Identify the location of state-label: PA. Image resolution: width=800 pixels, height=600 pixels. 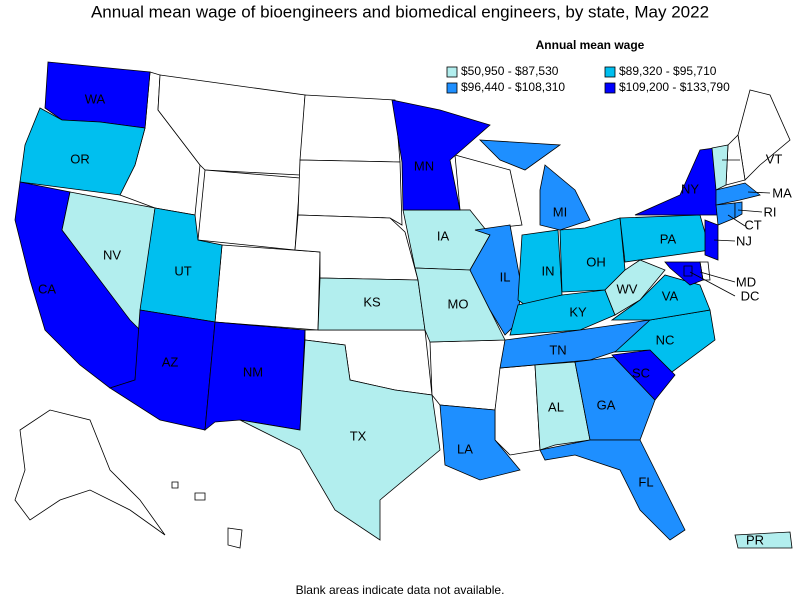
(668, 238).